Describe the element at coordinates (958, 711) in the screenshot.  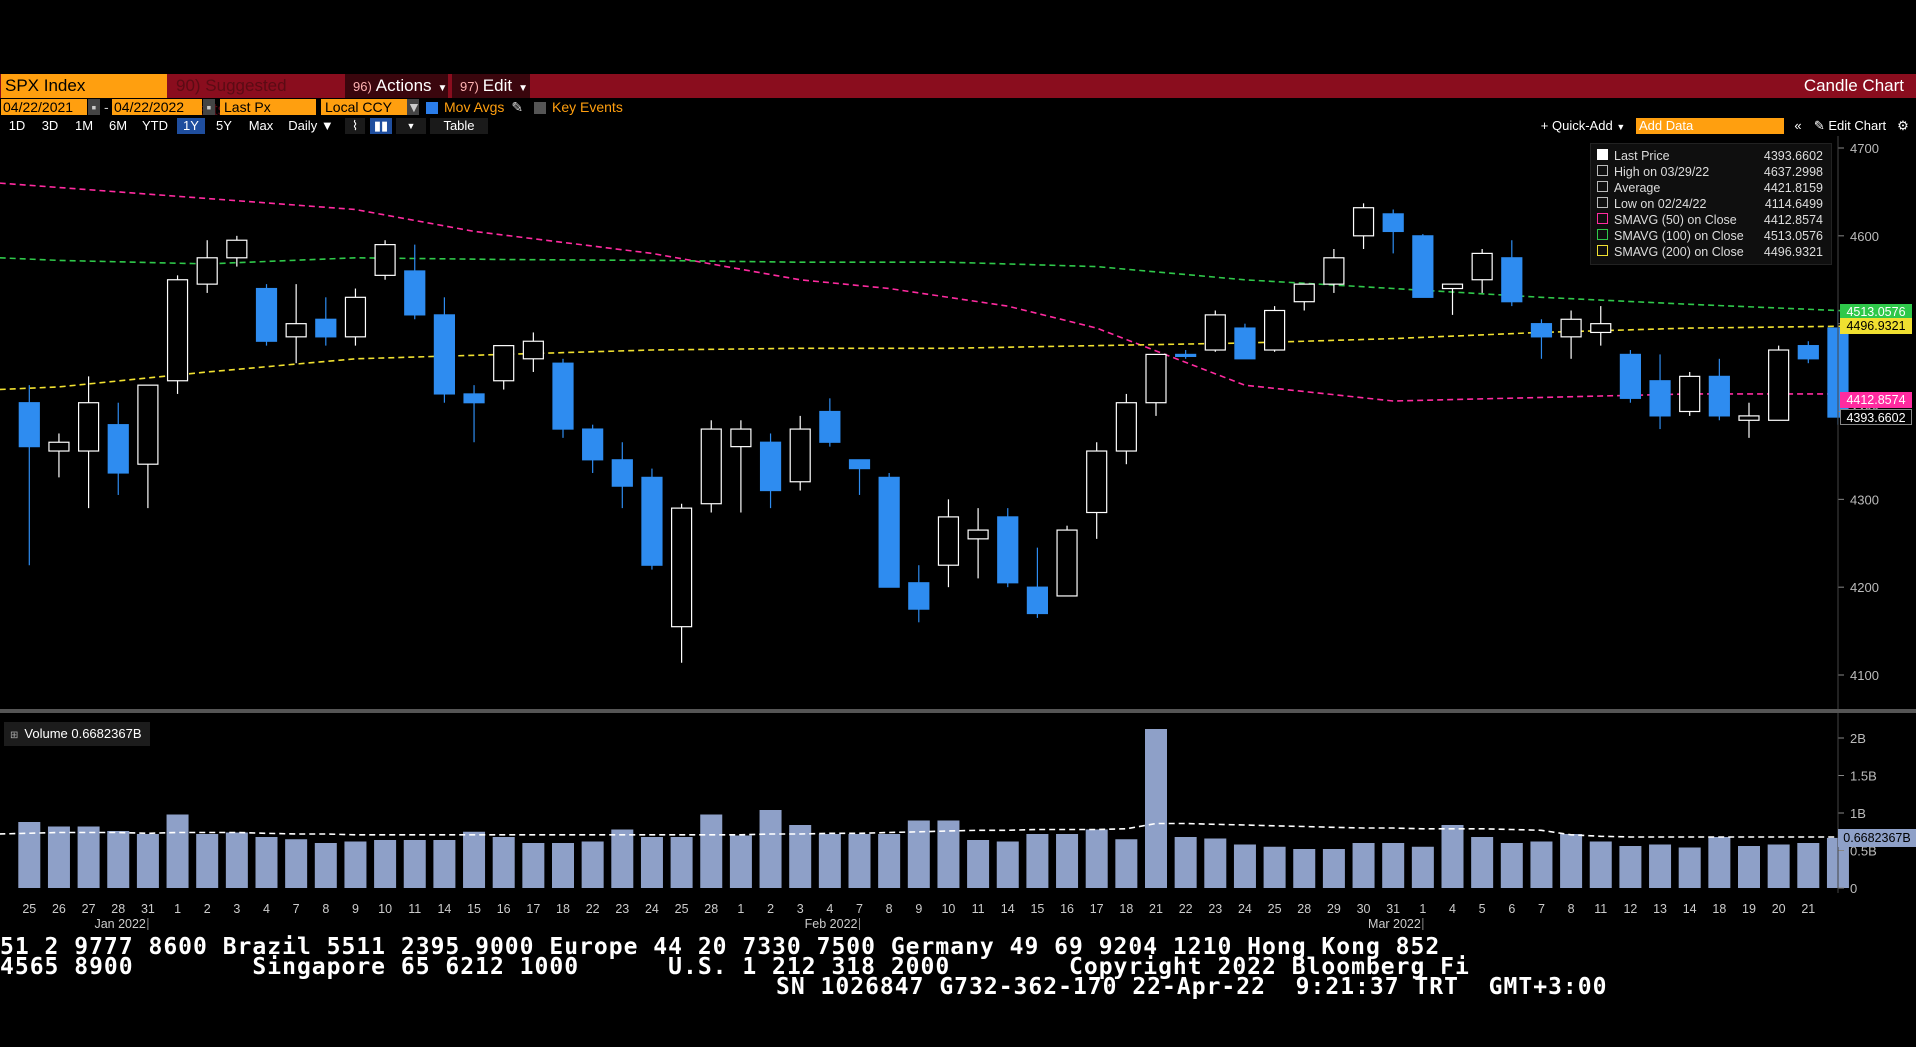
I see `pane-divider` at that location.